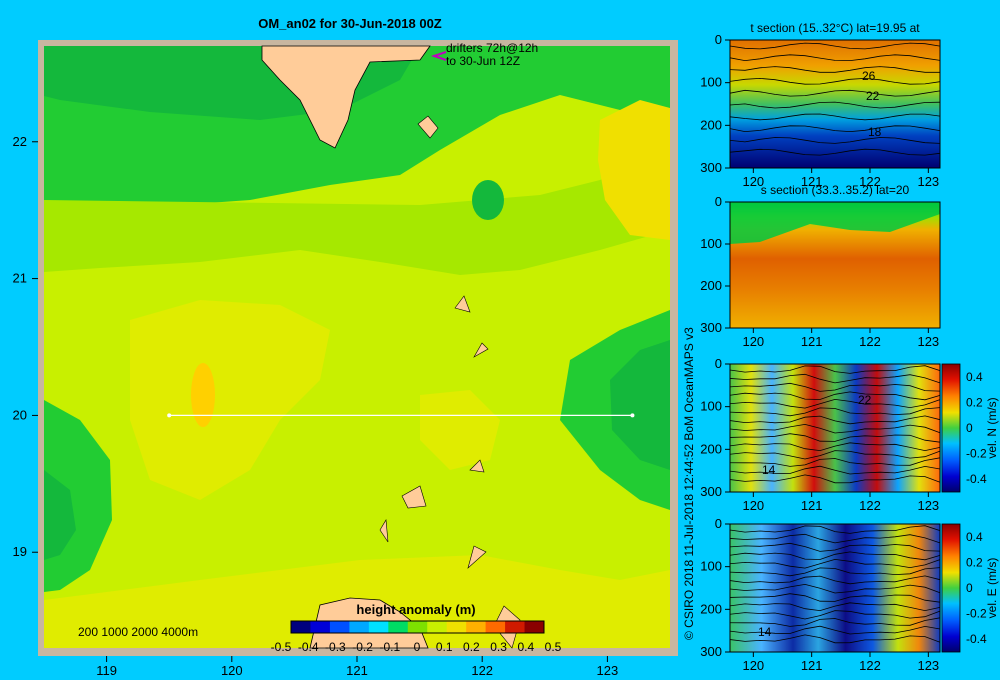  Describe the element at coordinates (835, 28) in the screenshot. I see `panel-title: t section (15..32°C) lat=19.95 at` at that location.